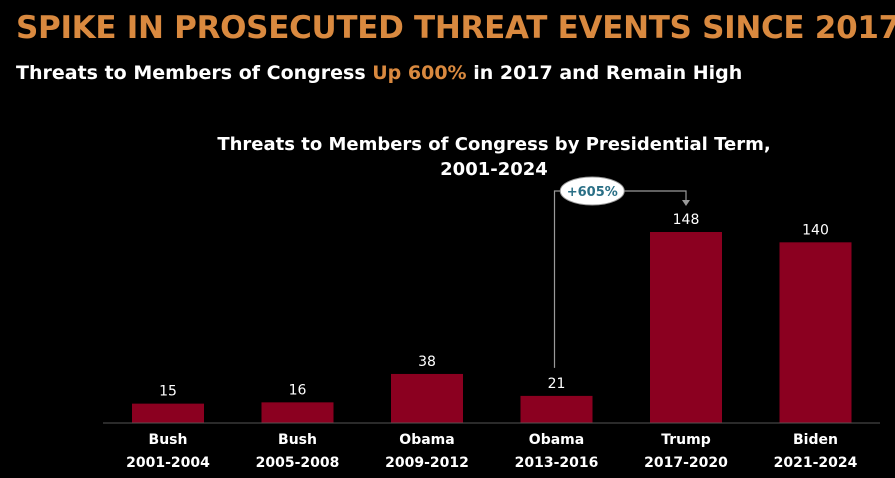 This screenshot has height=478, width=895. What do you see at coordinates (427, 463) in the screenshot?
I see `x-tick-label: 2009-2012` at bounding box center [427, 463].